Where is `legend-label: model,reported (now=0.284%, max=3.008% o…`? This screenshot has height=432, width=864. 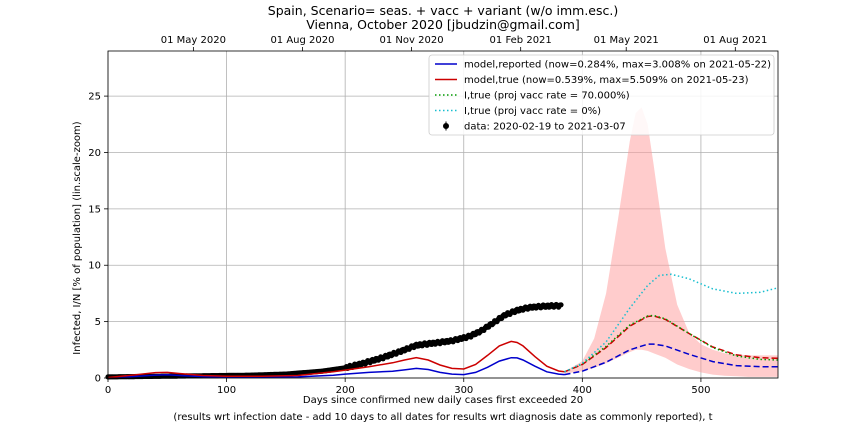
legend-label: model,reported (now=0.284%, max=3.008% o… is located at coordinates (617, 65).